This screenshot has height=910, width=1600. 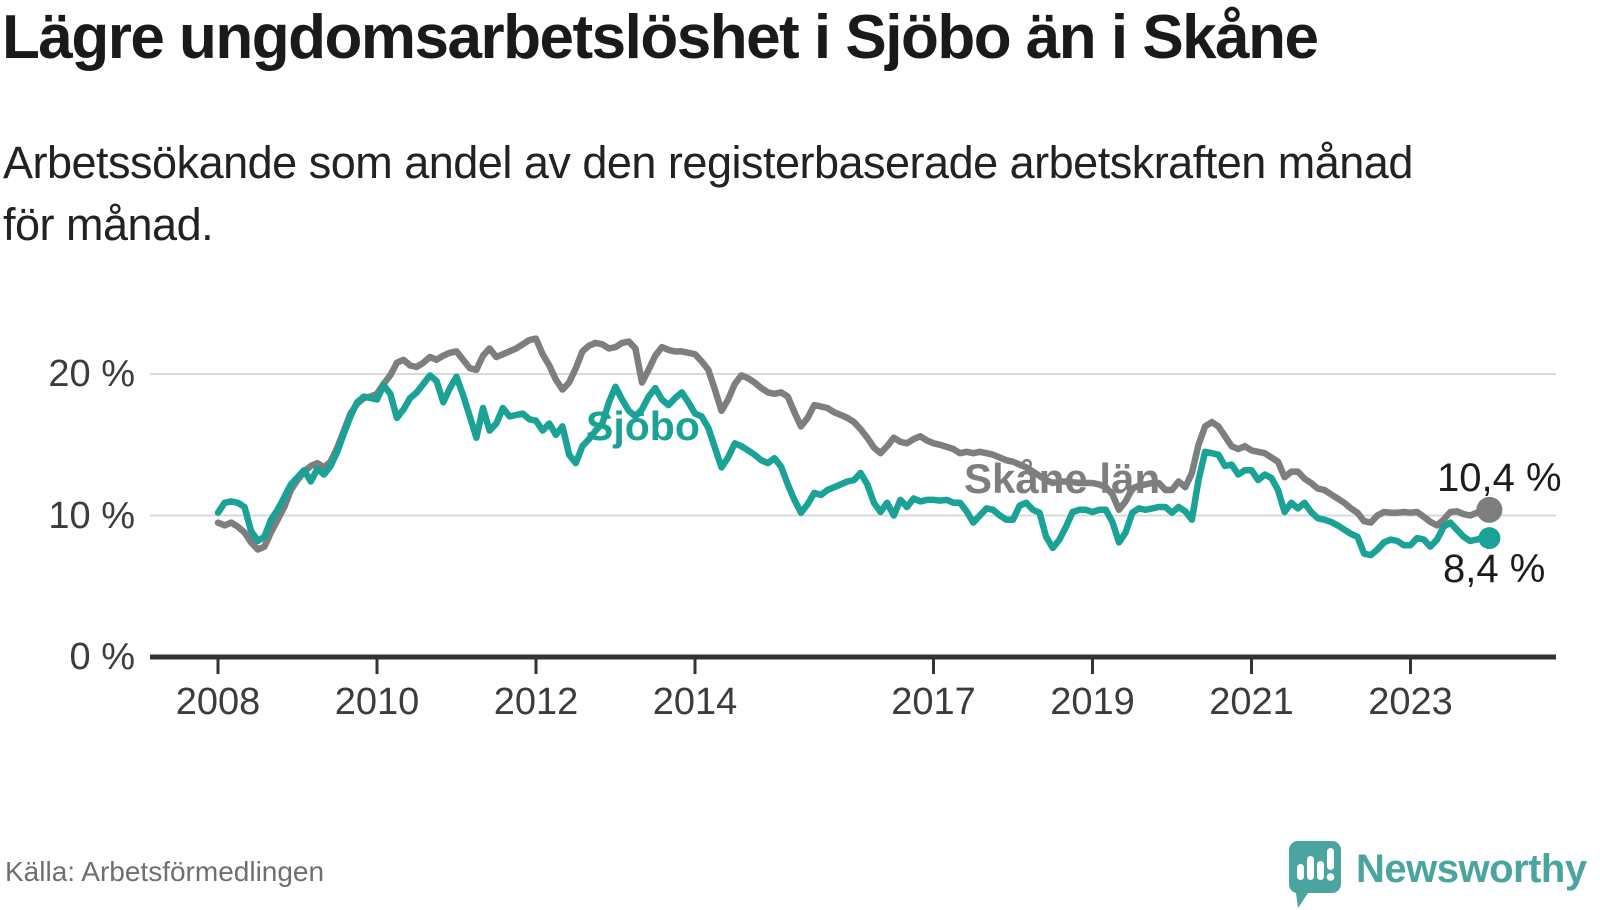 I want to click on source-attribution: Källa: Arbetsförmedlingen, so click(x=165, y=871).